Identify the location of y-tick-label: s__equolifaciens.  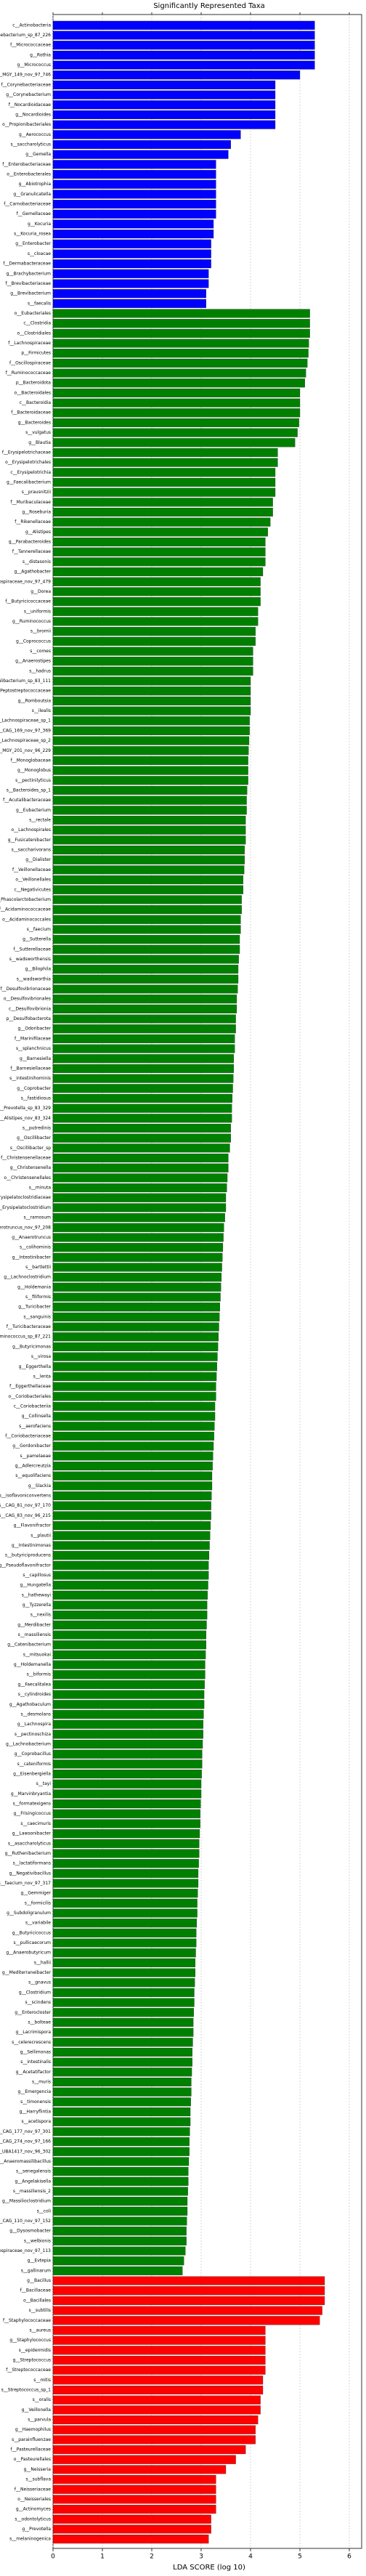
(33, 1475).